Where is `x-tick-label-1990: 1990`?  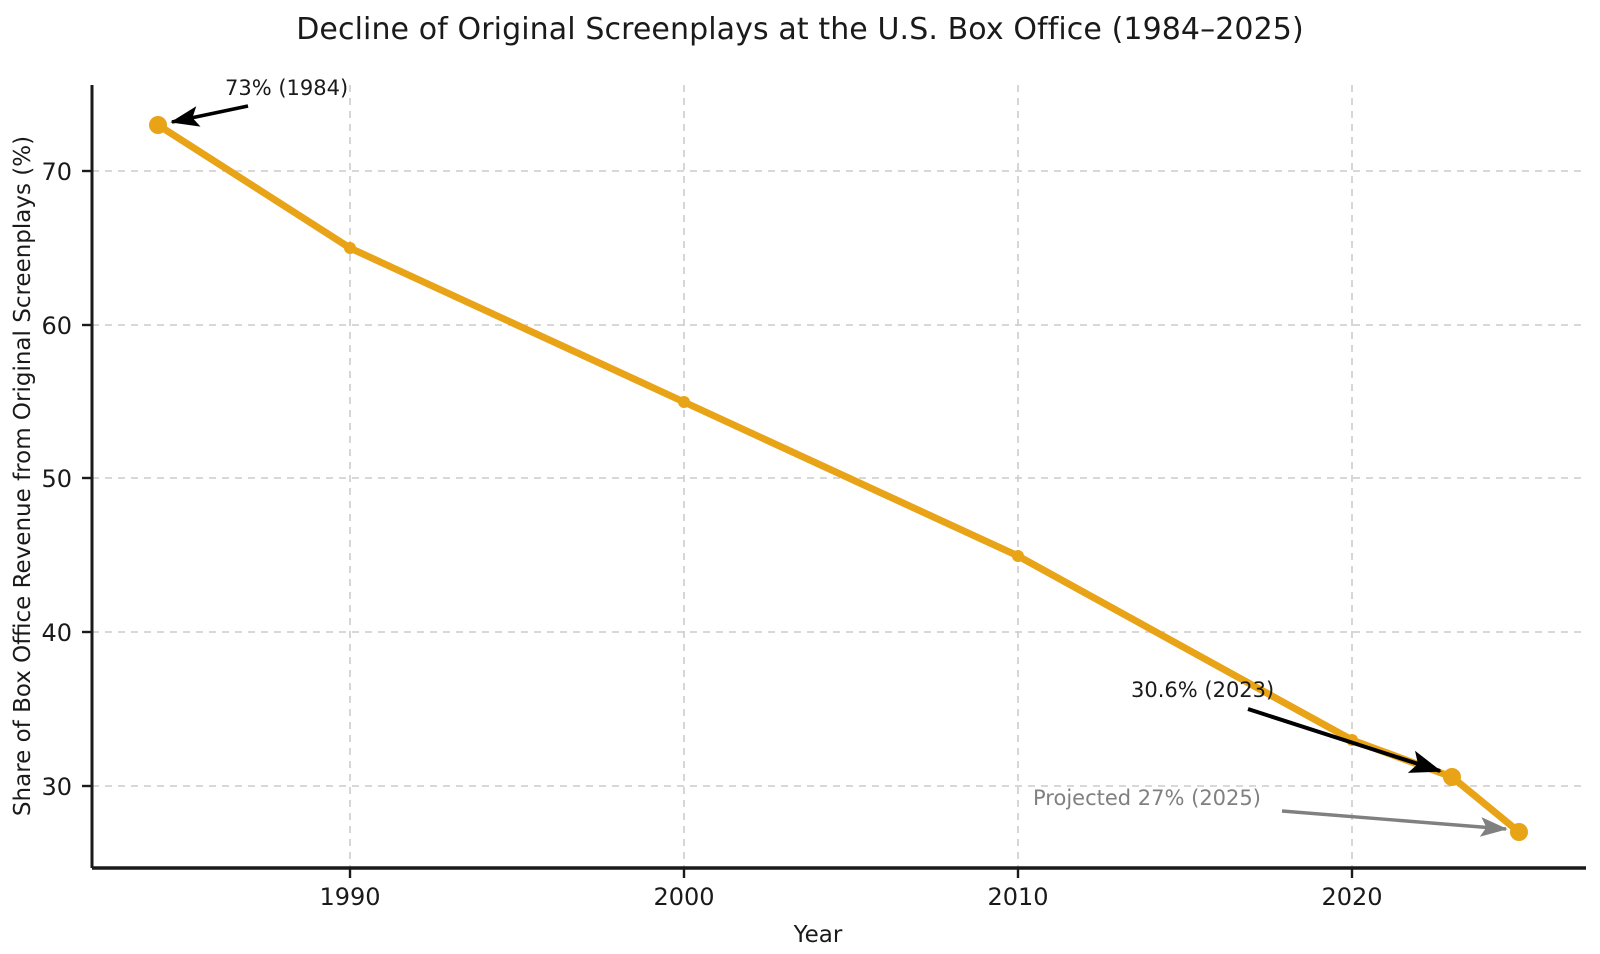 x-tick-label-1990: 1990 is located at coordinates (349, 897).